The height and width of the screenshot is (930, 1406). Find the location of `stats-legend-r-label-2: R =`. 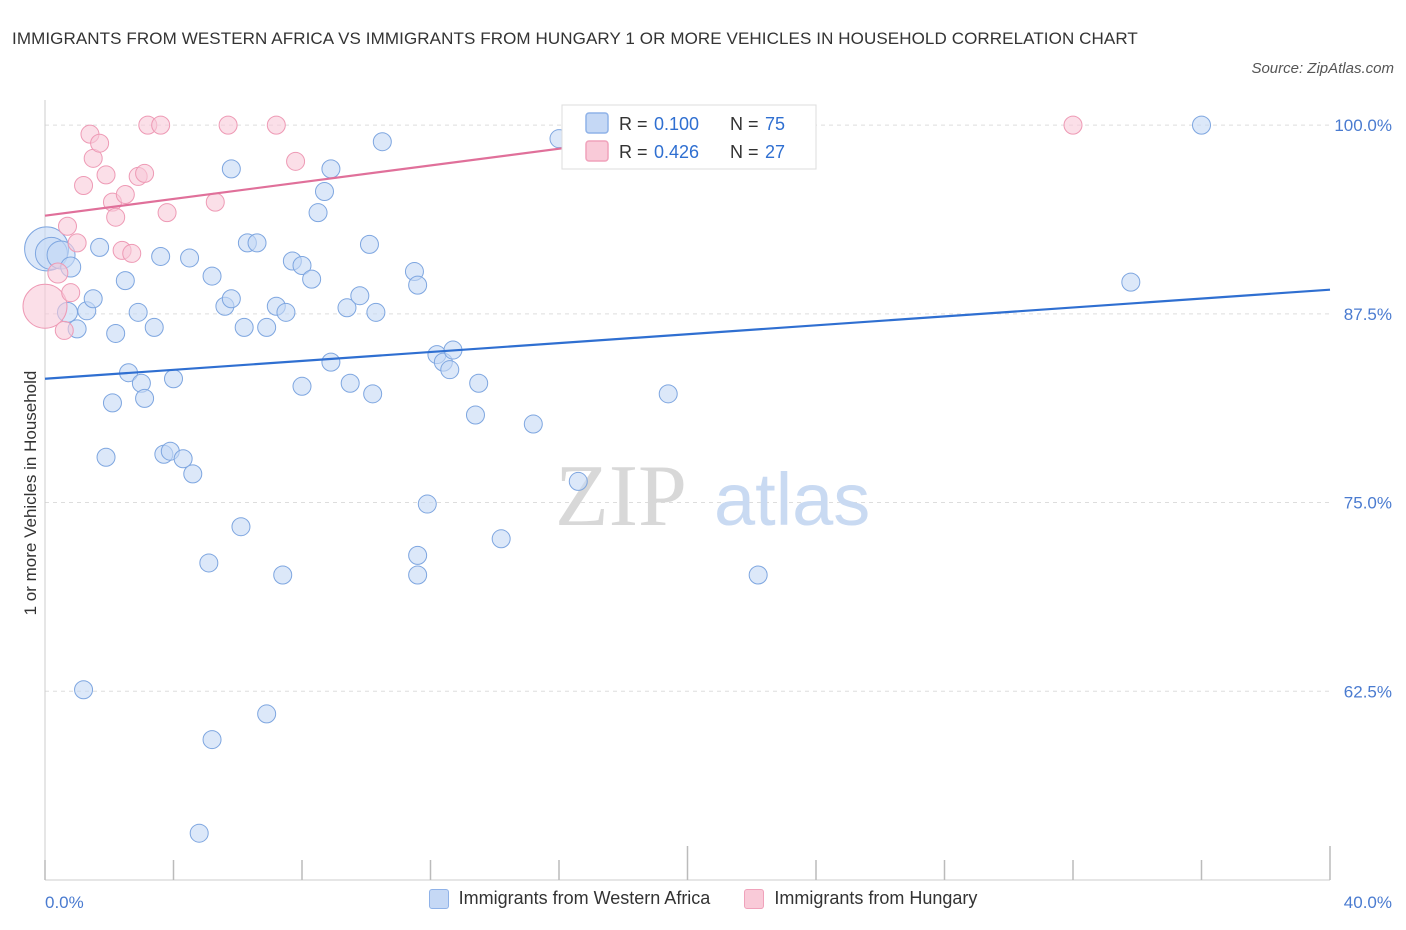

stats-legend-r-label-2: R = is located at coordinates (633, 152).